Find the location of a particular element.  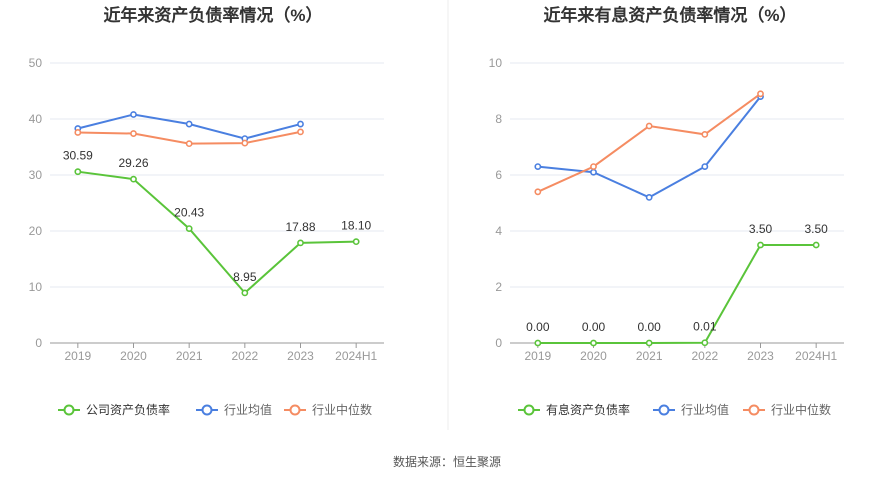

y-tick-label: 50 is located at coordinates (36, 63).